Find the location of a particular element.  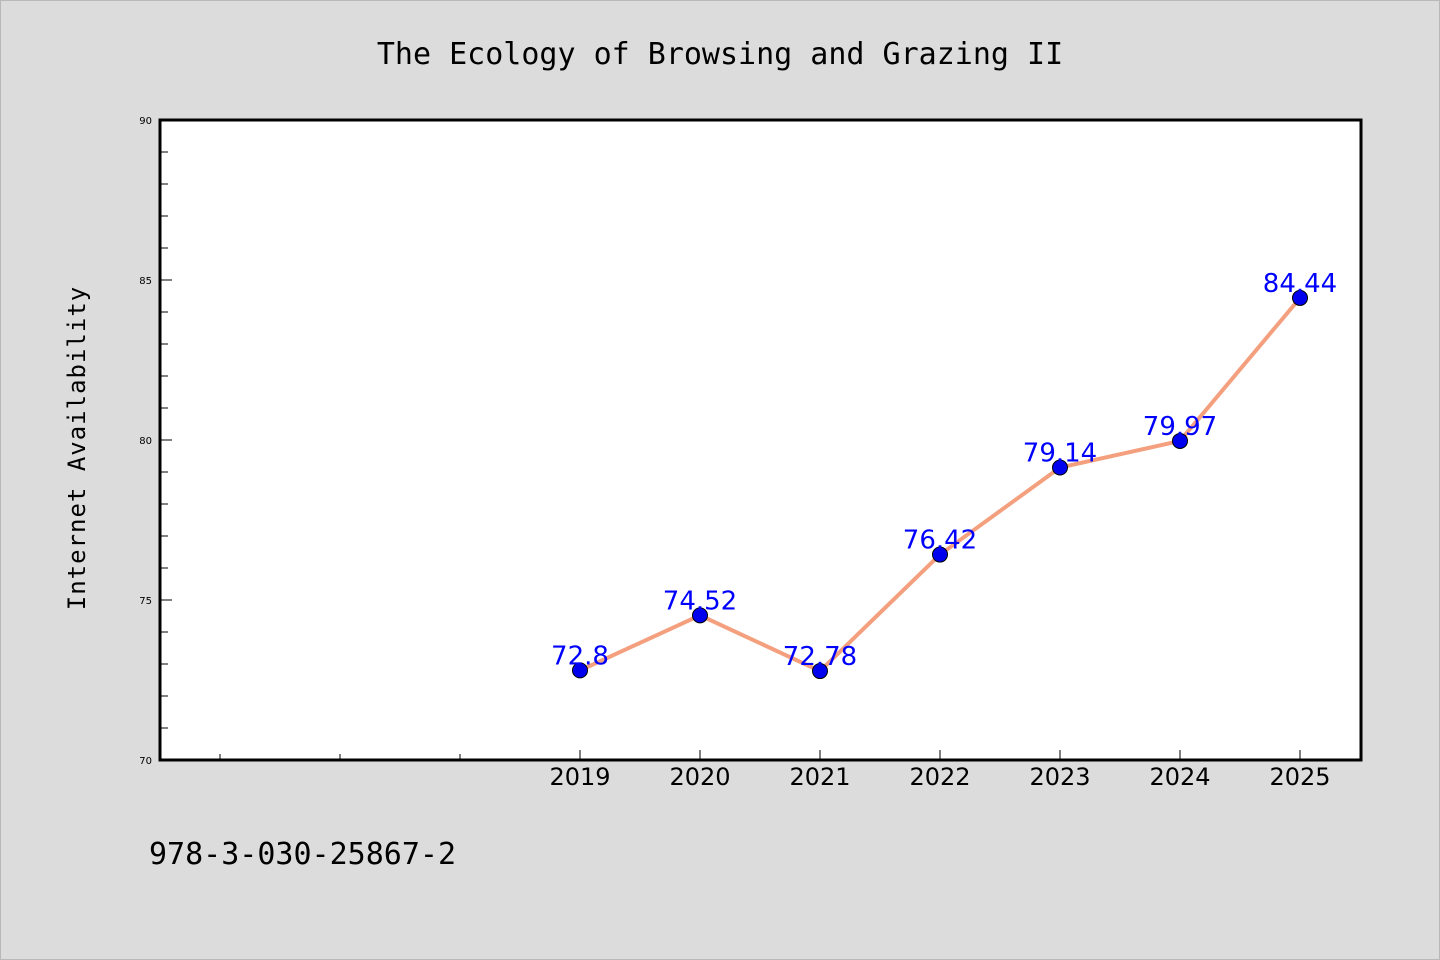

y-tick-label: 80 is located at coordinates (145, 441).